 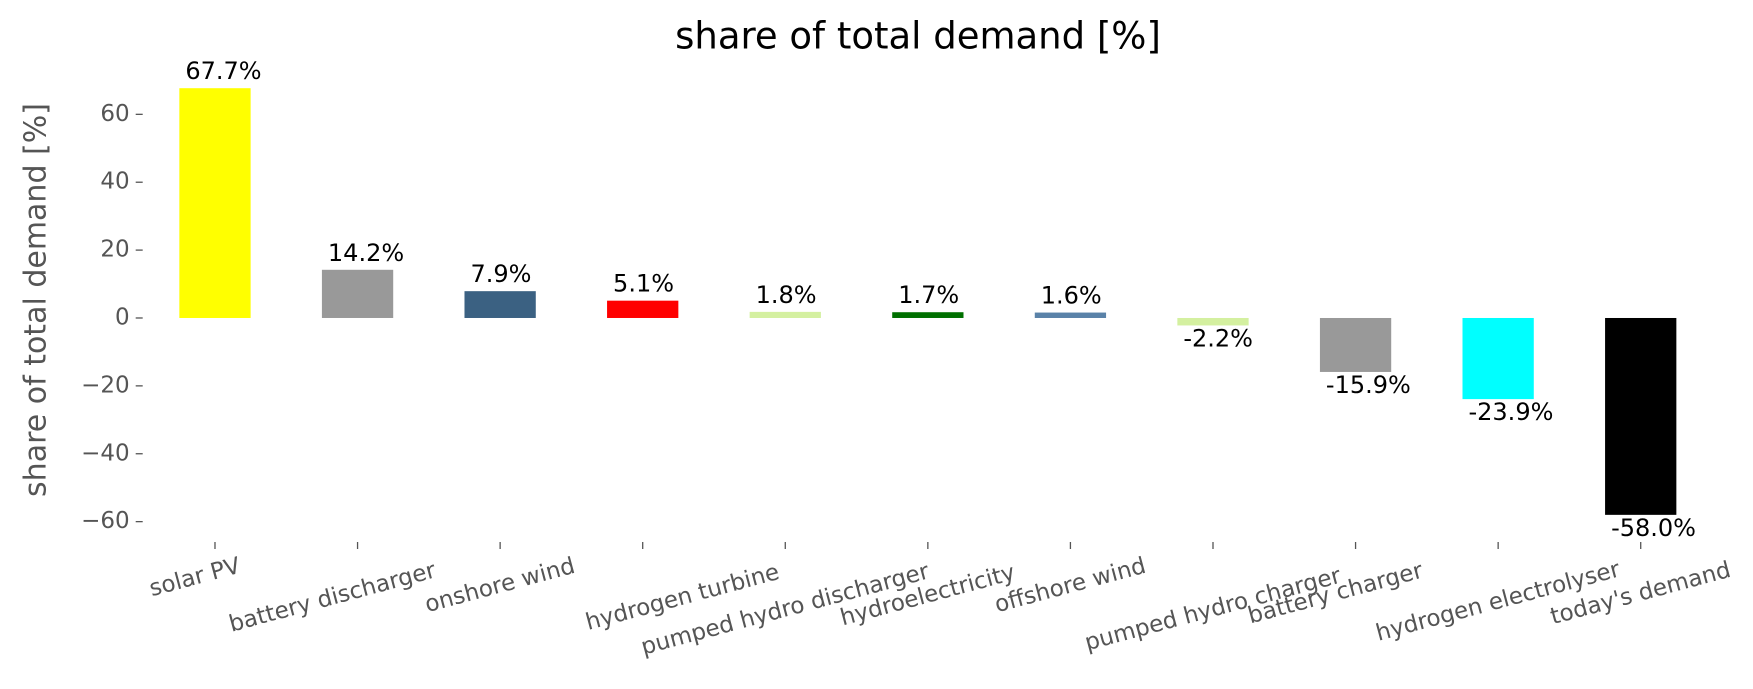 What do you see at coordinates (366, 253) in the screenshot?
I see `value-label: 14.2%` at bounding box center [366, 253].